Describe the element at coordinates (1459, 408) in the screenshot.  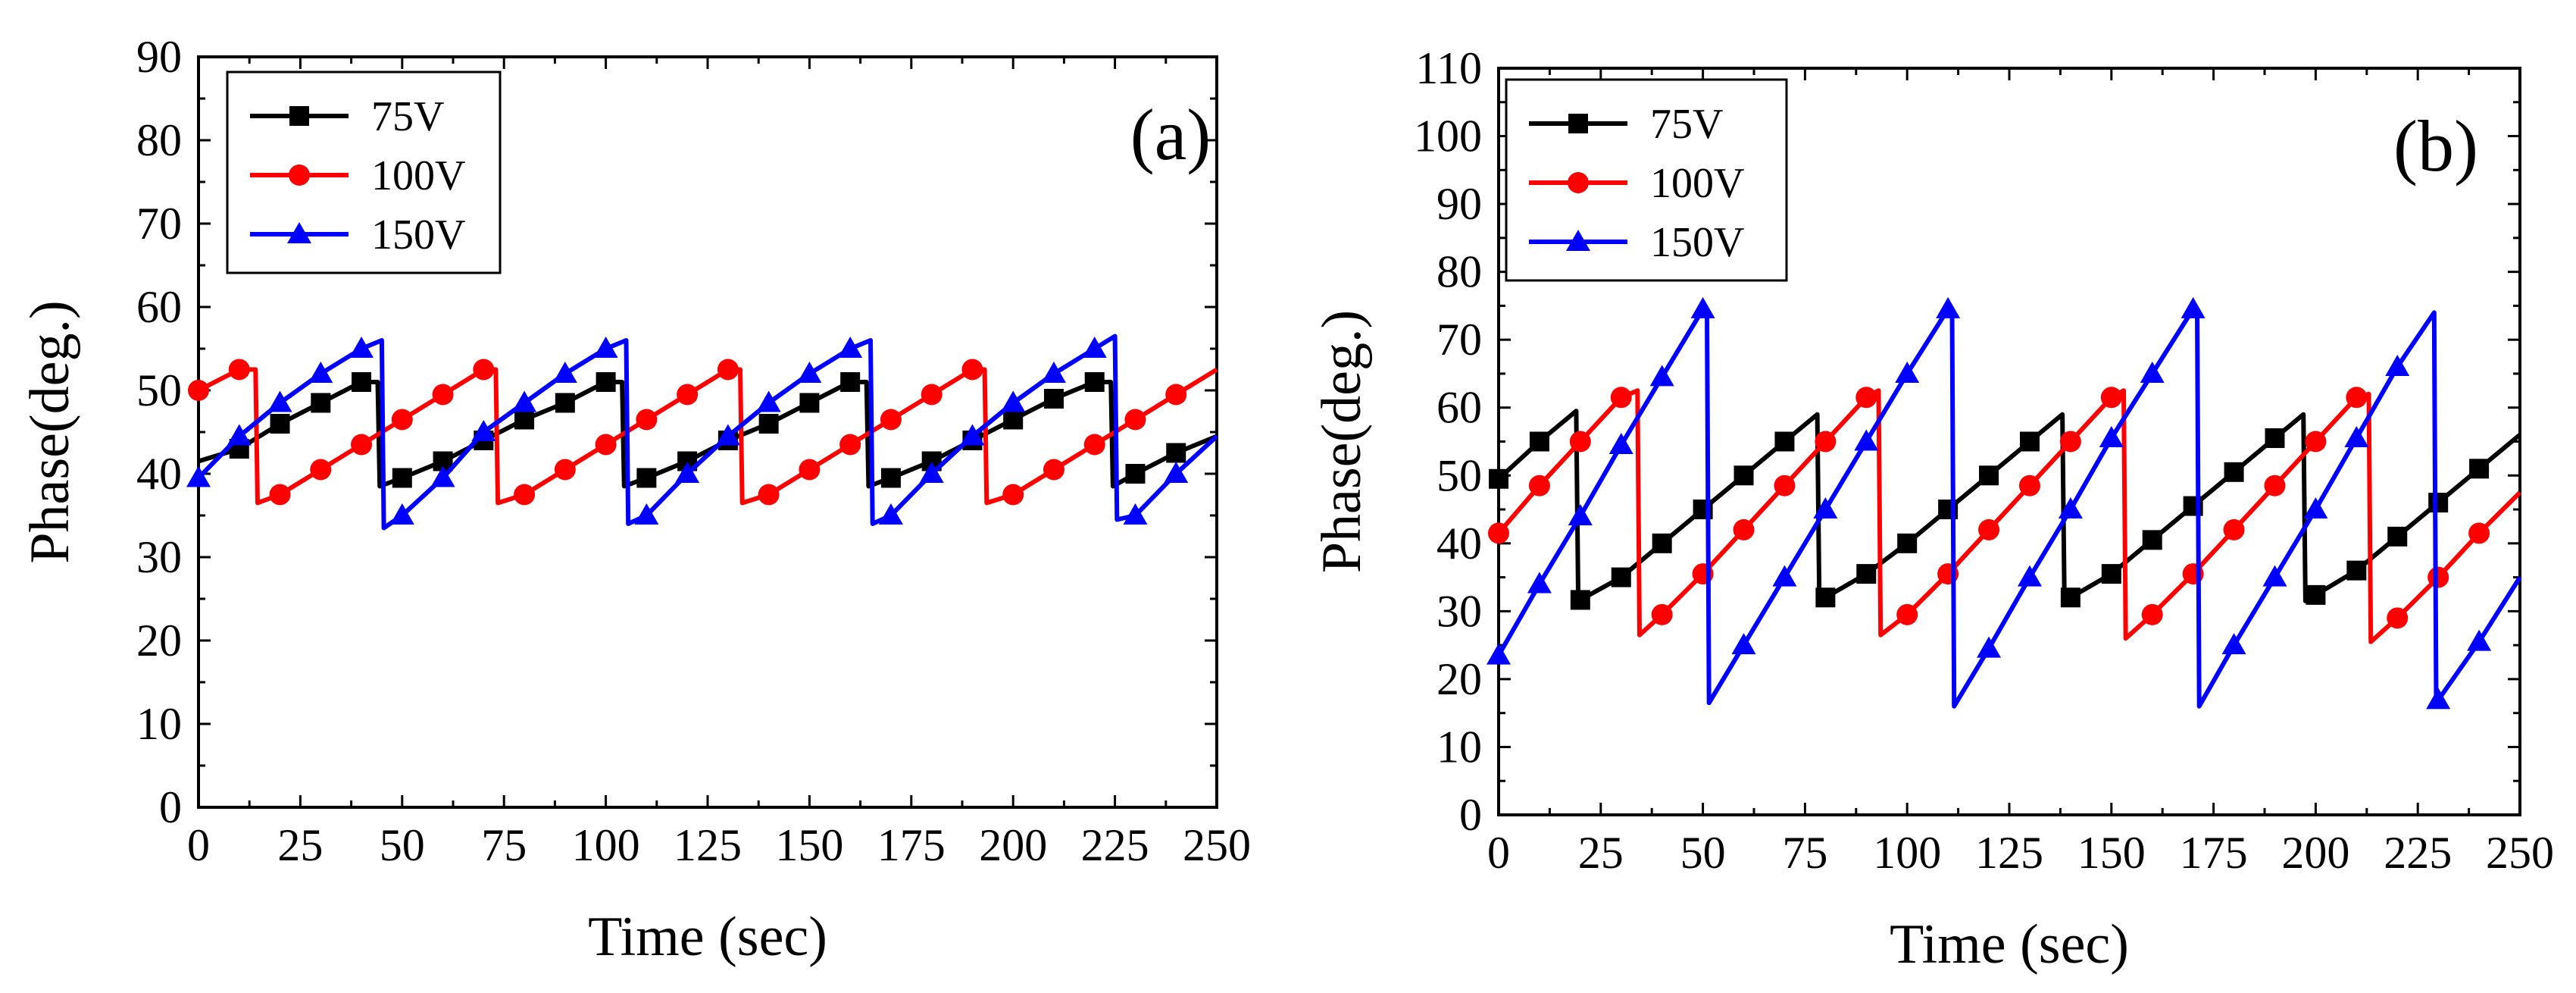
I see `y-tick-label: 60` at that location.